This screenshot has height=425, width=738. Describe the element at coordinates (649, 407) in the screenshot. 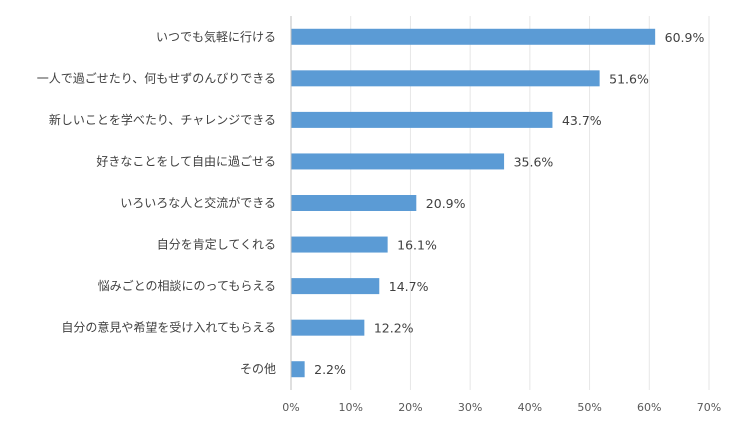

I see `x-tick-label: 60%` at that location.